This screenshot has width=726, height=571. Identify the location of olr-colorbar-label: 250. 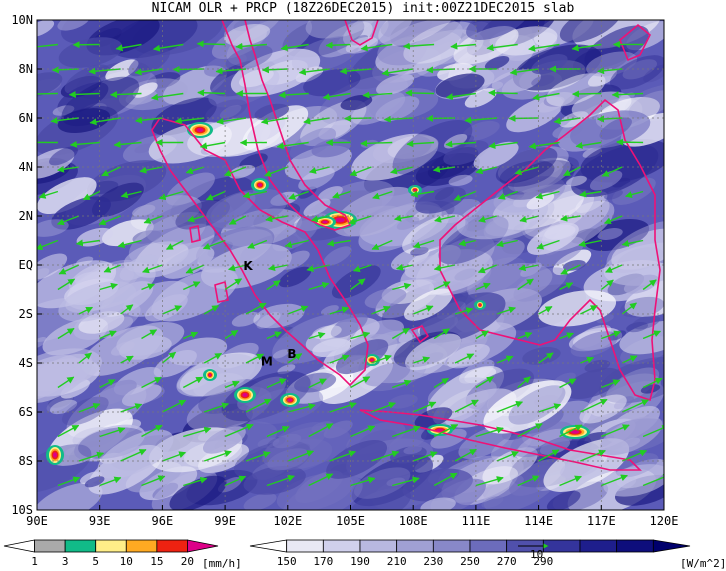
(470, 561).